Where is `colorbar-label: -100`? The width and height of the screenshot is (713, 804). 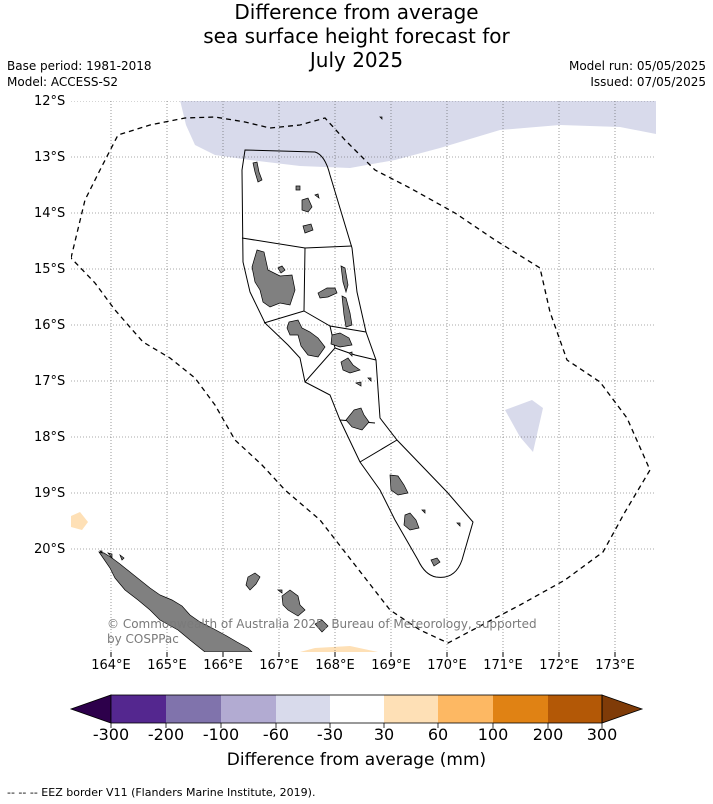
colorbar-label: -100 is located at coordinates (221, 734).